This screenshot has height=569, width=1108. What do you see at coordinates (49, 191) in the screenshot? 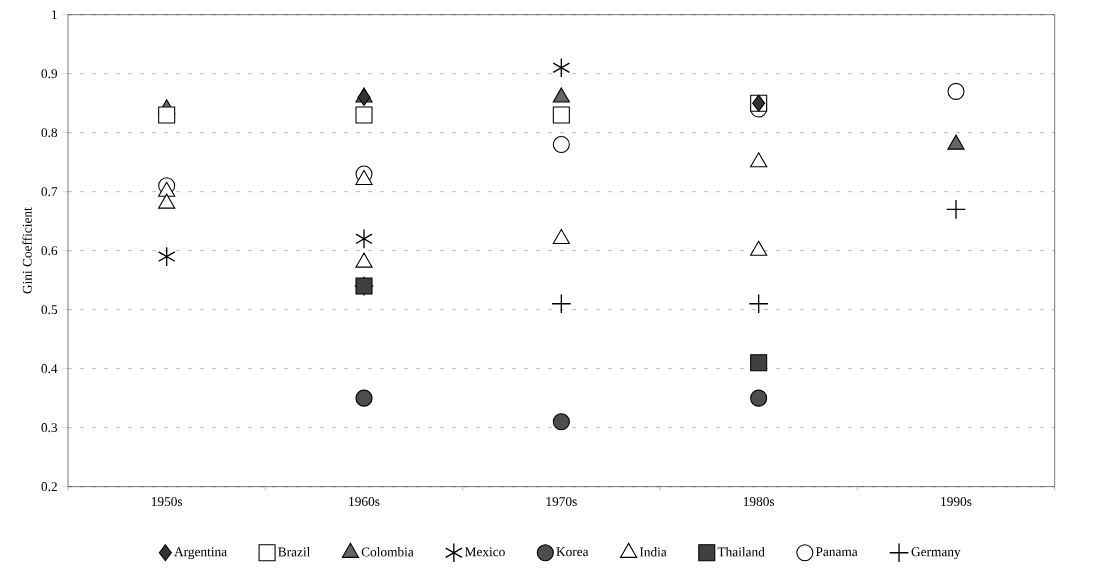
I see `y-tick-label: 0.7` at bounding box center [49, 191].